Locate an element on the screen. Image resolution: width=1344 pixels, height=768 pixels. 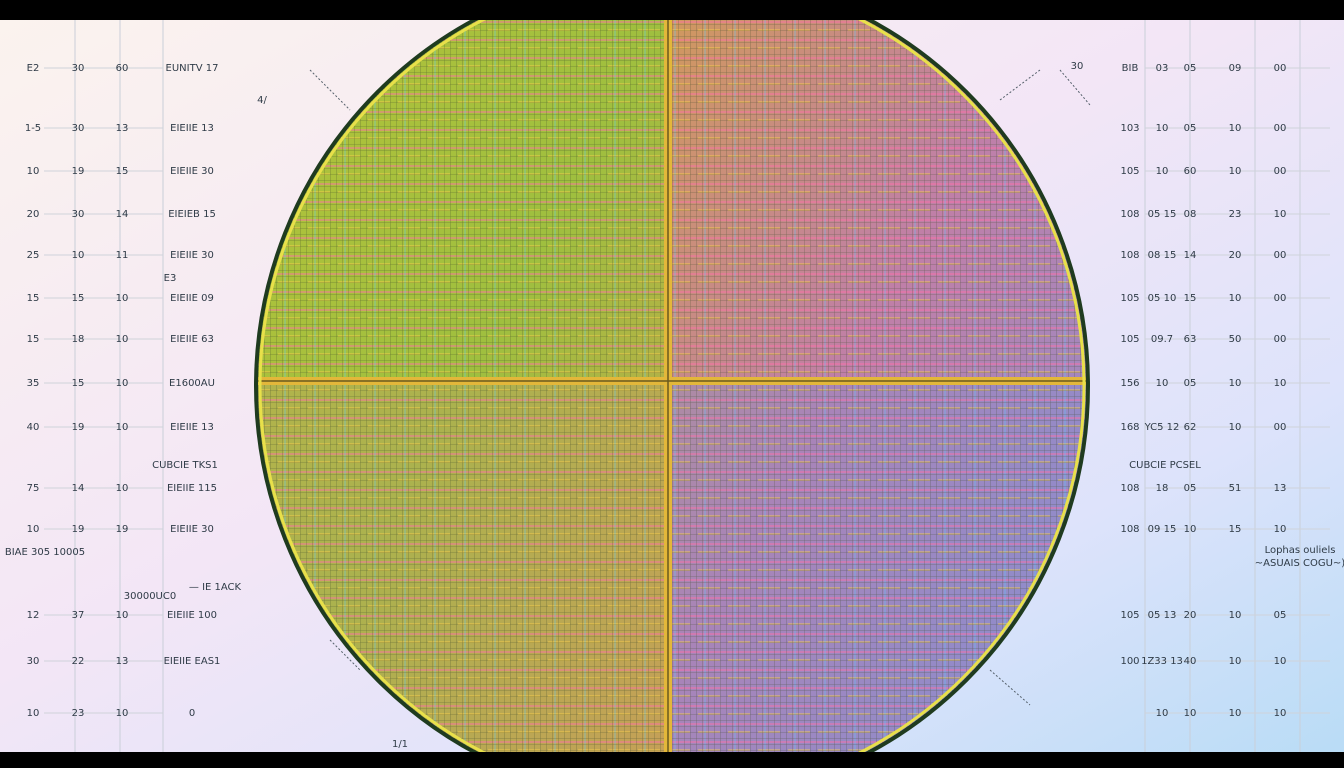
right-cell: BIB is located at coordinates (1130, 68).